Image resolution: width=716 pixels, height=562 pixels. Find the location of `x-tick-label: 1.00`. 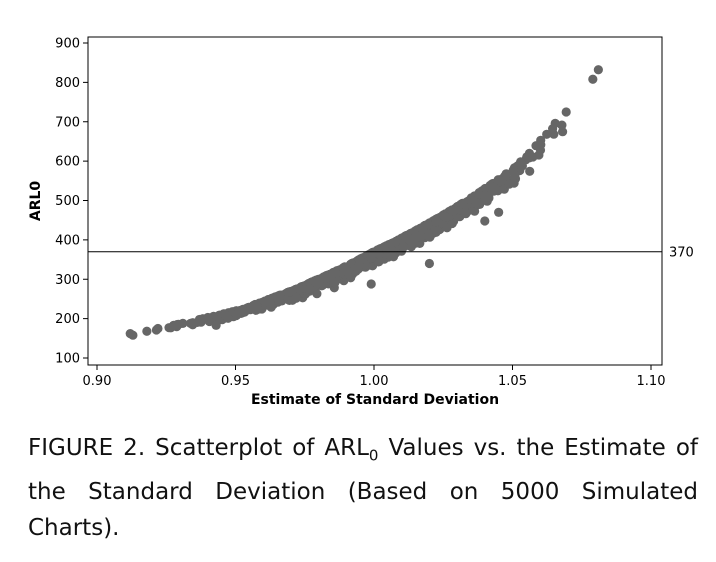

x-tick-label: 1.00 is located at coordinates (374, 381).